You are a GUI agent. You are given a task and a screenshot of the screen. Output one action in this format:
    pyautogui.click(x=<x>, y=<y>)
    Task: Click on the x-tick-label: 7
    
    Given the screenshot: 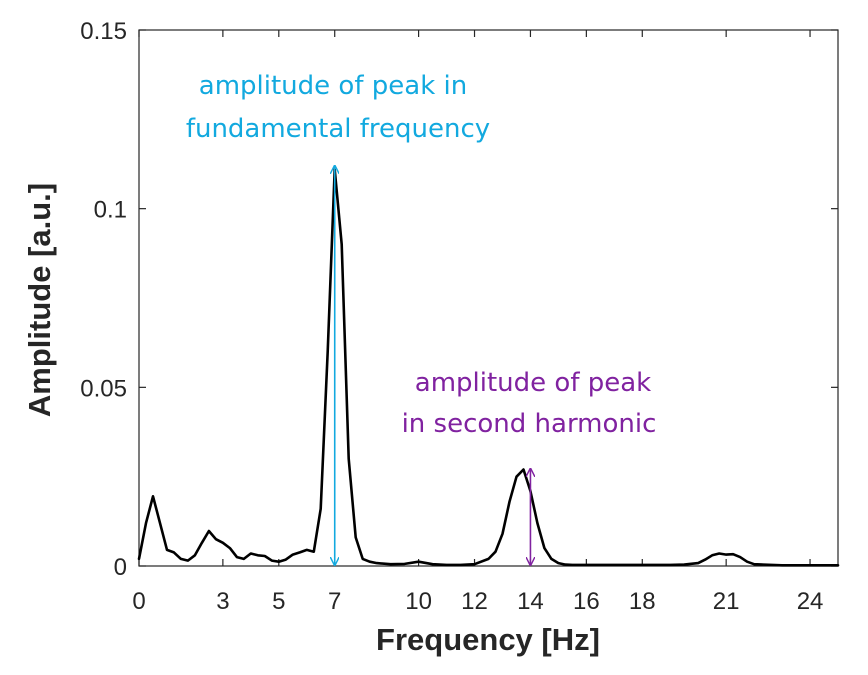 What is the action you would take?
    pyautogui.click(x=334, y=601)
    